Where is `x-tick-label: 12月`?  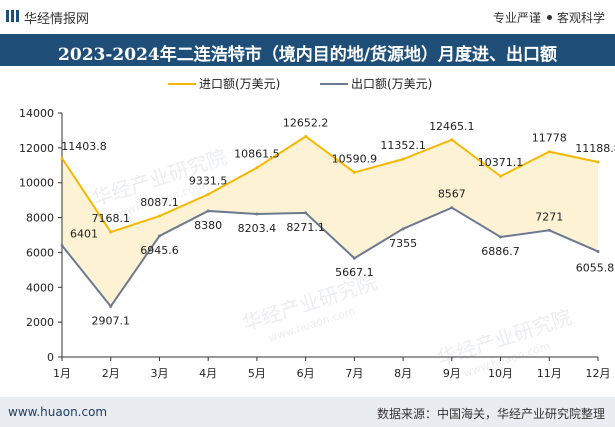
x-tick-label: 12月 is located at coordinates (598, 373).